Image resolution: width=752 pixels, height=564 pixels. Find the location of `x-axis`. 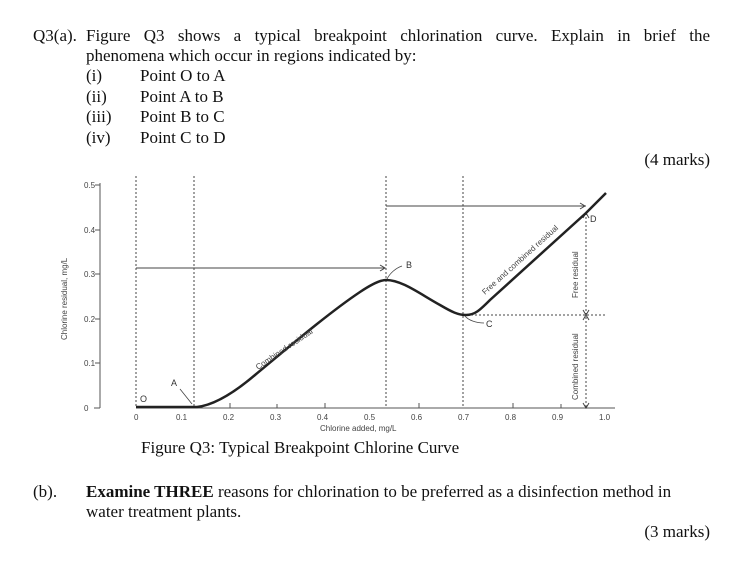

x-axis is located at coordinates (375, 406).